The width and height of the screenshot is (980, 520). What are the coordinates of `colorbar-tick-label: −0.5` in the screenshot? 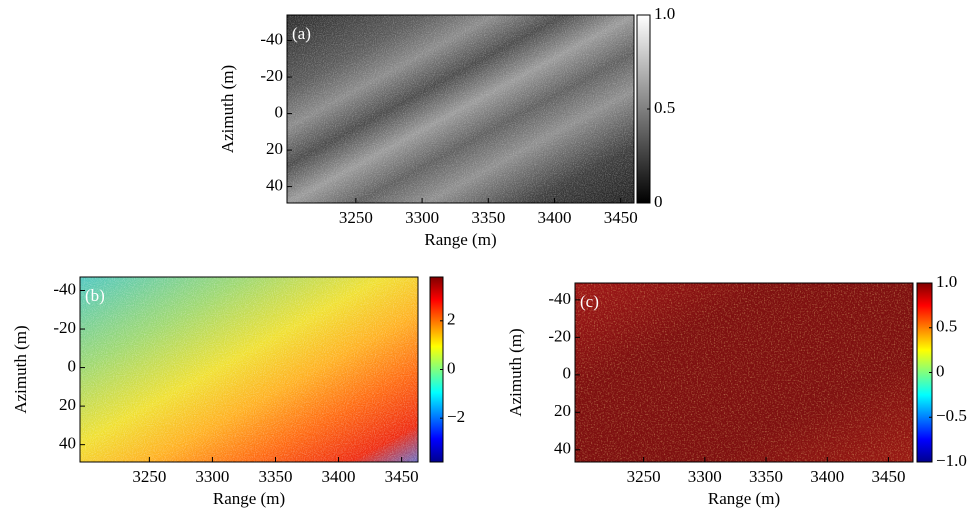 It's located at (951, 415).